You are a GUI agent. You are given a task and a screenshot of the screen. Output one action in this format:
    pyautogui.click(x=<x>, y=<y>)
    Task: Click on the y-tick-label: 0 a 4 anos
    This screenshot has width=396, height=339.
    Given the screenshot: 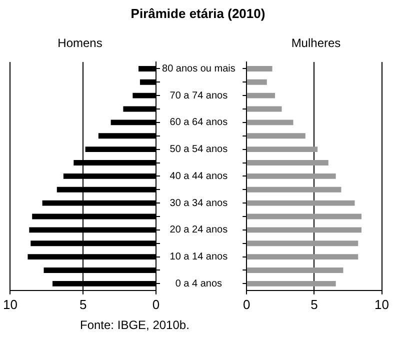 What is the action you would take?
    pyautogui.click(x=198, y=284)
    